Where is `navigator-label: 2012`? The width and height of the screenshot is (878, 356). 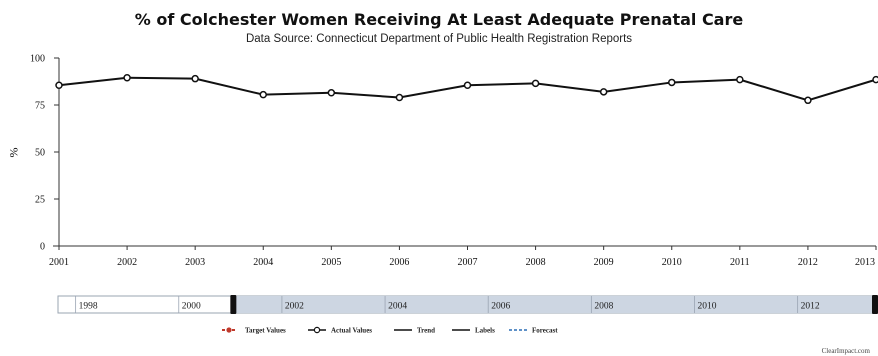
navigator-label: 2012 is located at coordinates (810, 307).